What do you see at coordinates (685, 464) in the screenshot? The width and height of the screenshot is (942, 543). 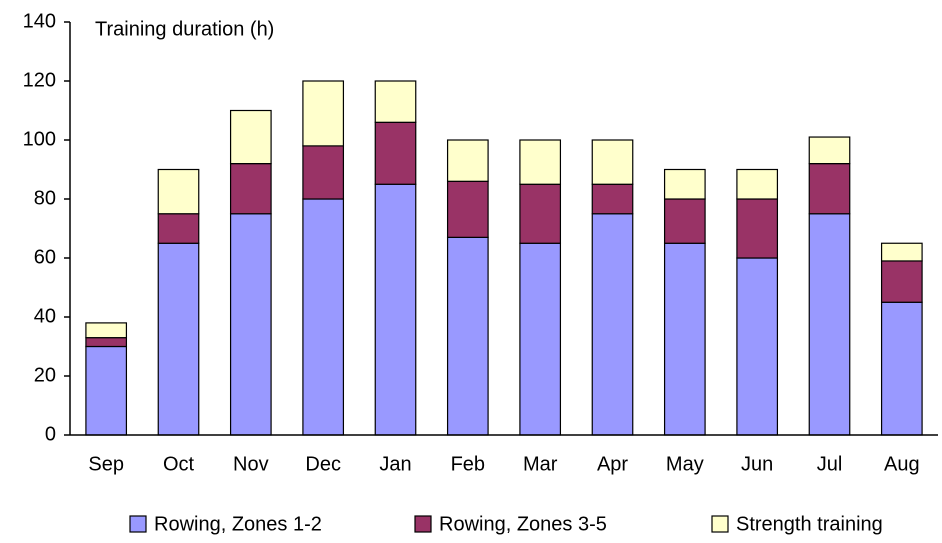 I see `x-tick-label: May` at bounding box center [685, 464].